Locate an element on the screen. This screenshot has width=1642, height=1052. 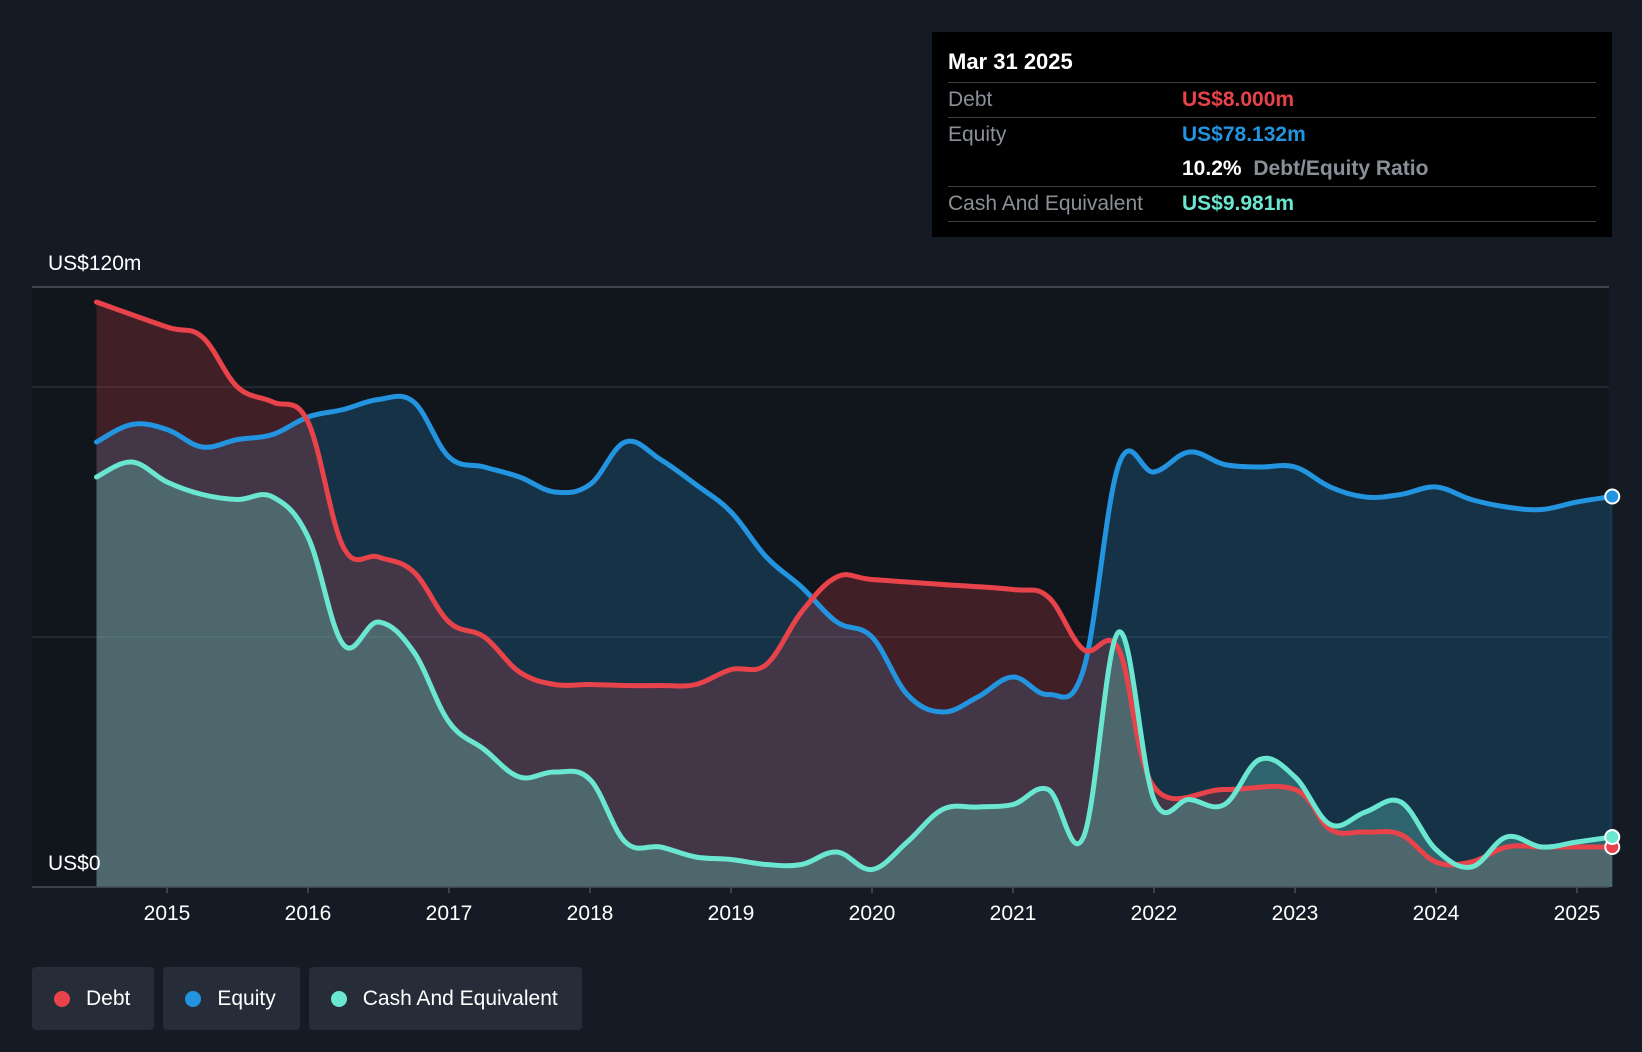
legend-item-equity: Equity is located at coordinates (231, 998).